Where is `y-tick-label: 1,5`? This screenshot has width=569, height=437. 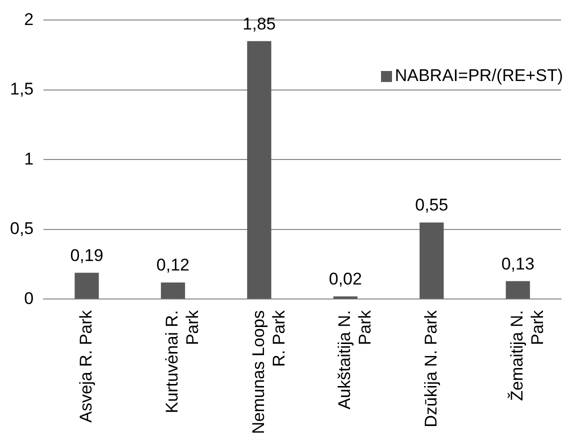
y-tick-label: 1,5 is located at coordinates (22, 89).